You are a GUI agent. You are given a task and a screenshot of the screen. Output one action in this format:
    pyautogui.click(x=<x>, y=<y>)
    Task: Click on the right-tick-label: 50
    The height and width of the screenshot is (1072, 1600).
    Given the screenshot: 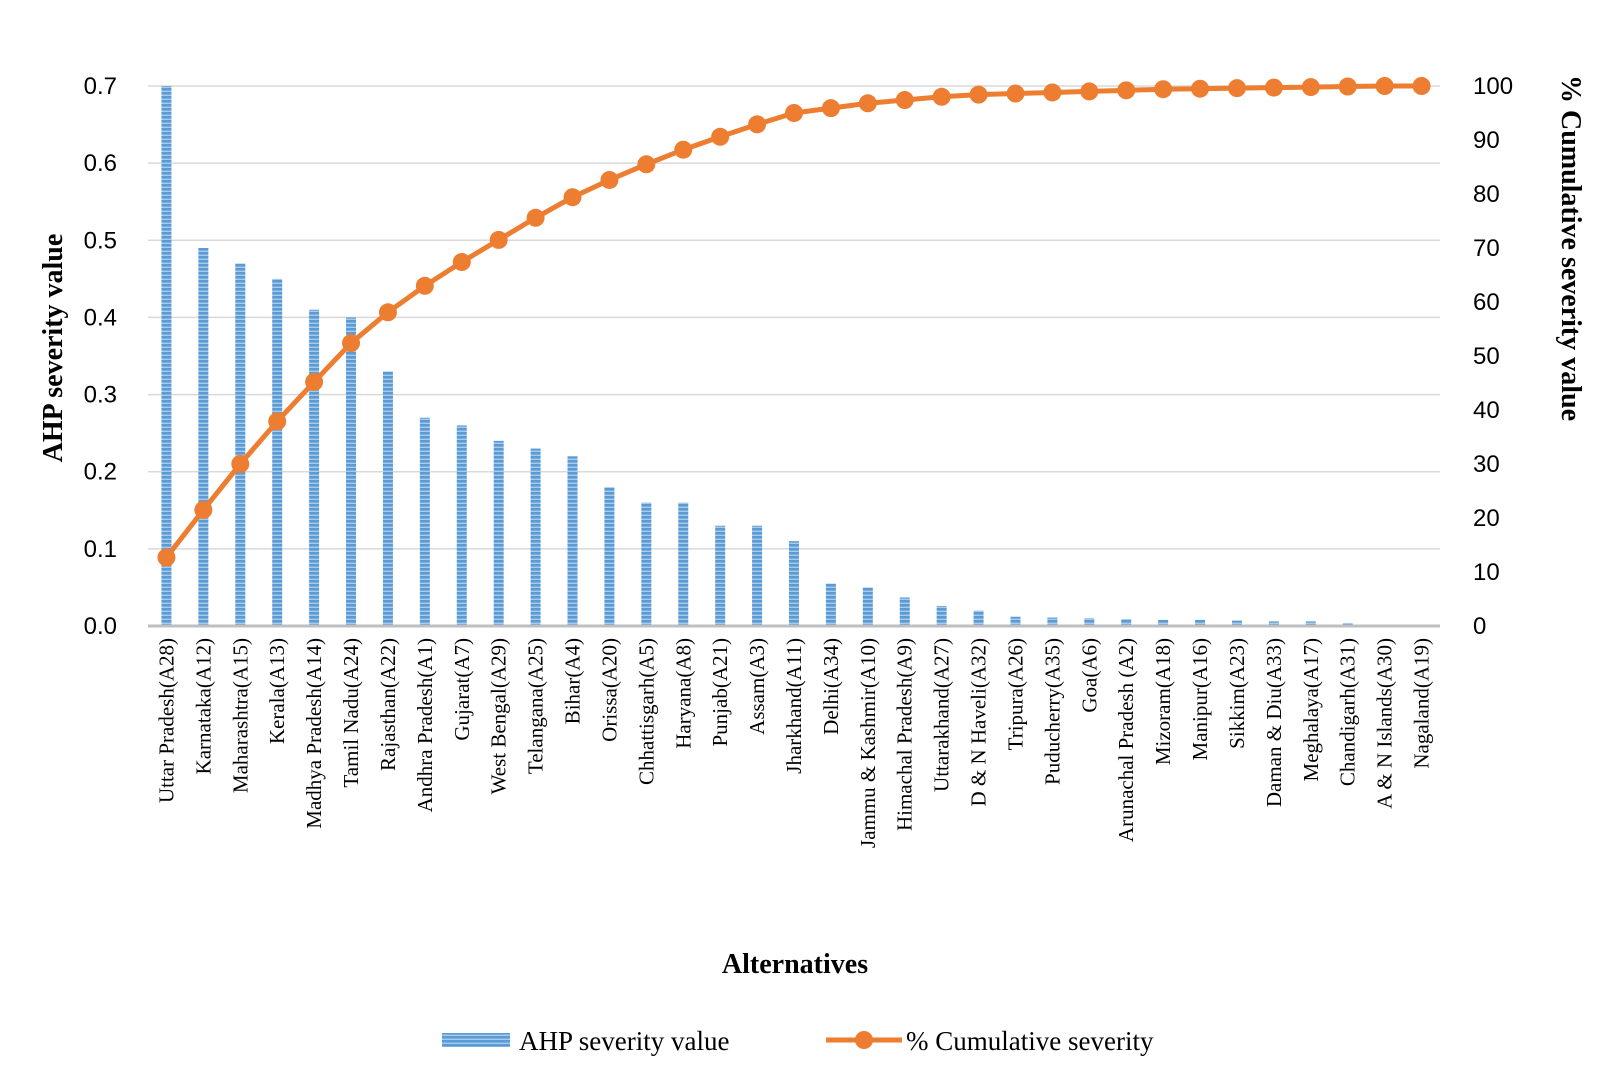 What is the action you would take?
    pyautogui.click(x=1486, y=356)
    